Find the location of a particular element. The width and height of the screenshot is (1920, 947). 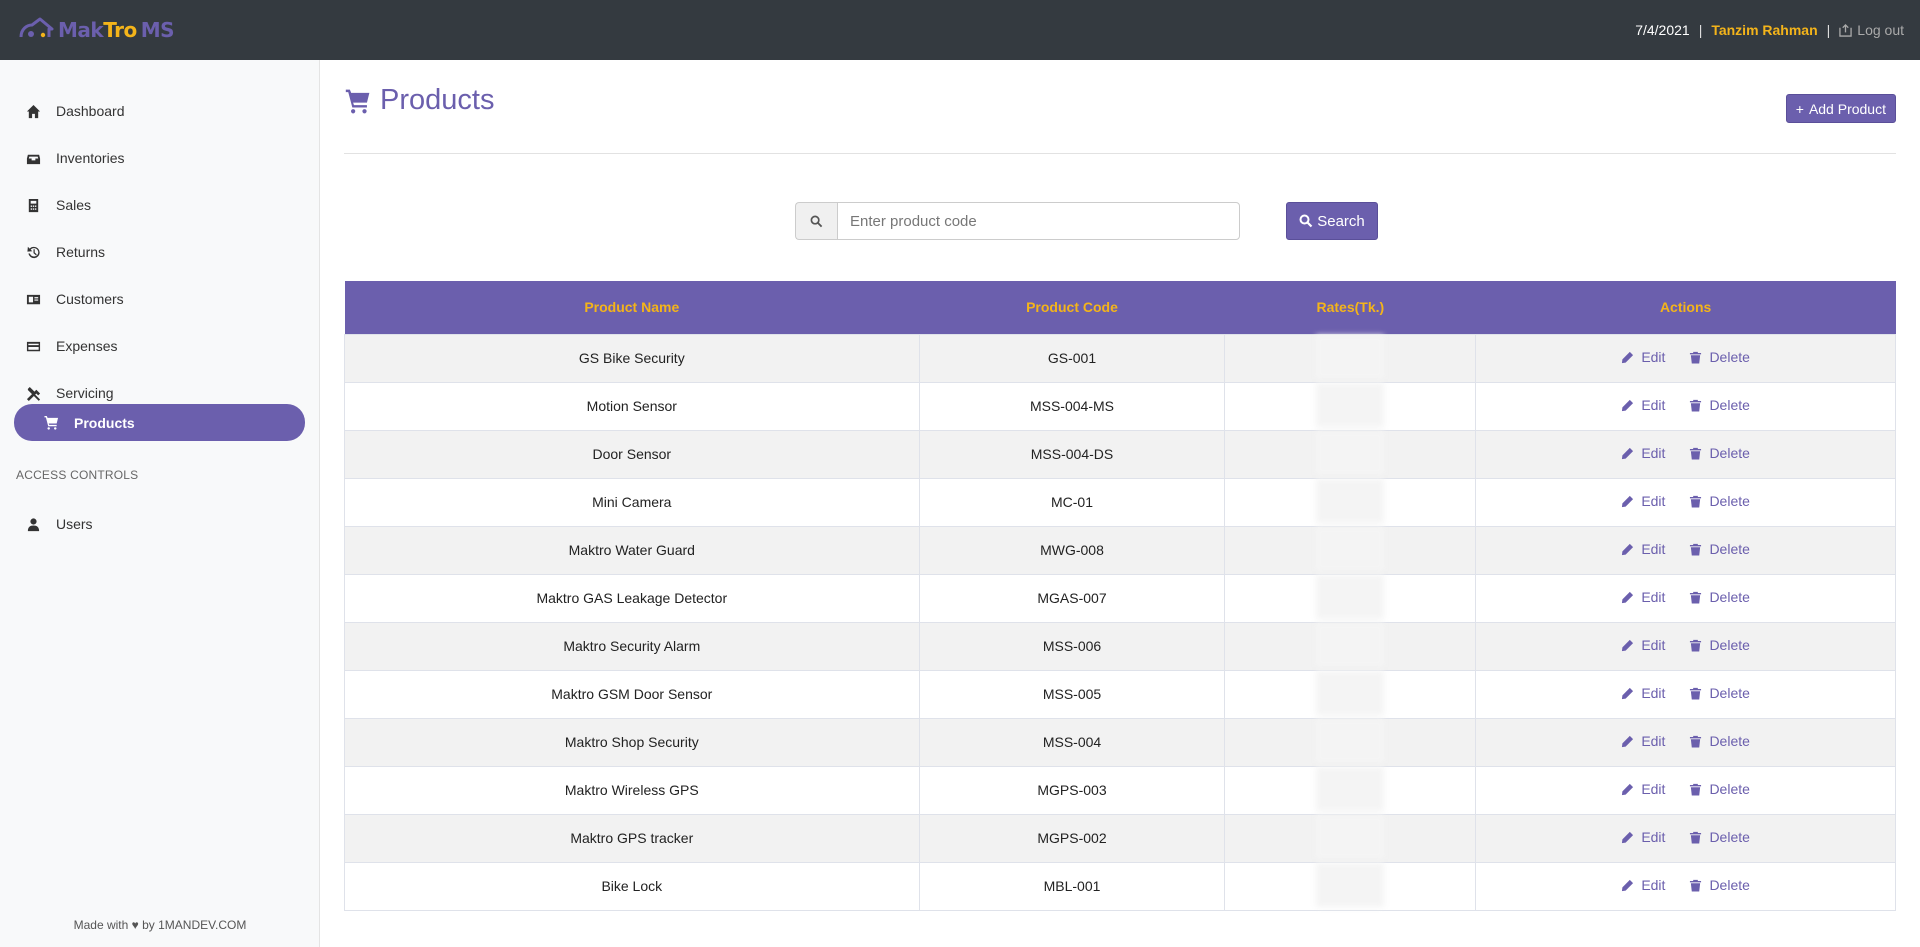

sidebar-item-label: Dashboard is located at coordinates (90, 111).